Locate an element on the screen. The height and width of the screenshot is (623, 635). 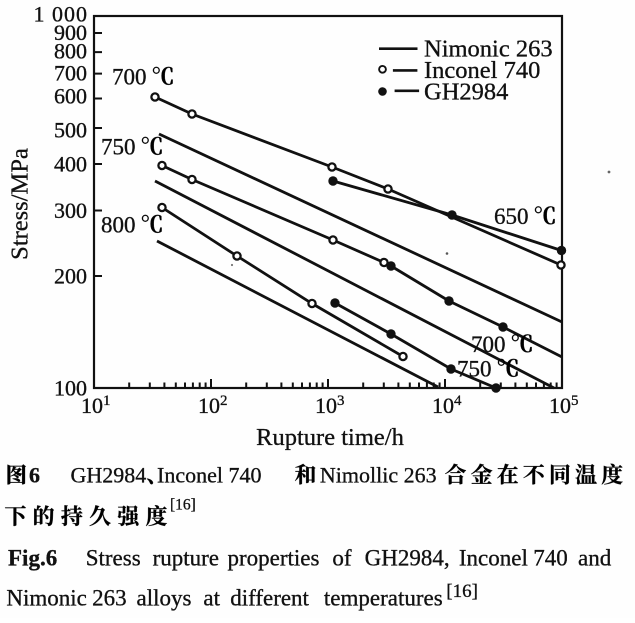
svg-text: temperatures is located at coordinates (383, 598).